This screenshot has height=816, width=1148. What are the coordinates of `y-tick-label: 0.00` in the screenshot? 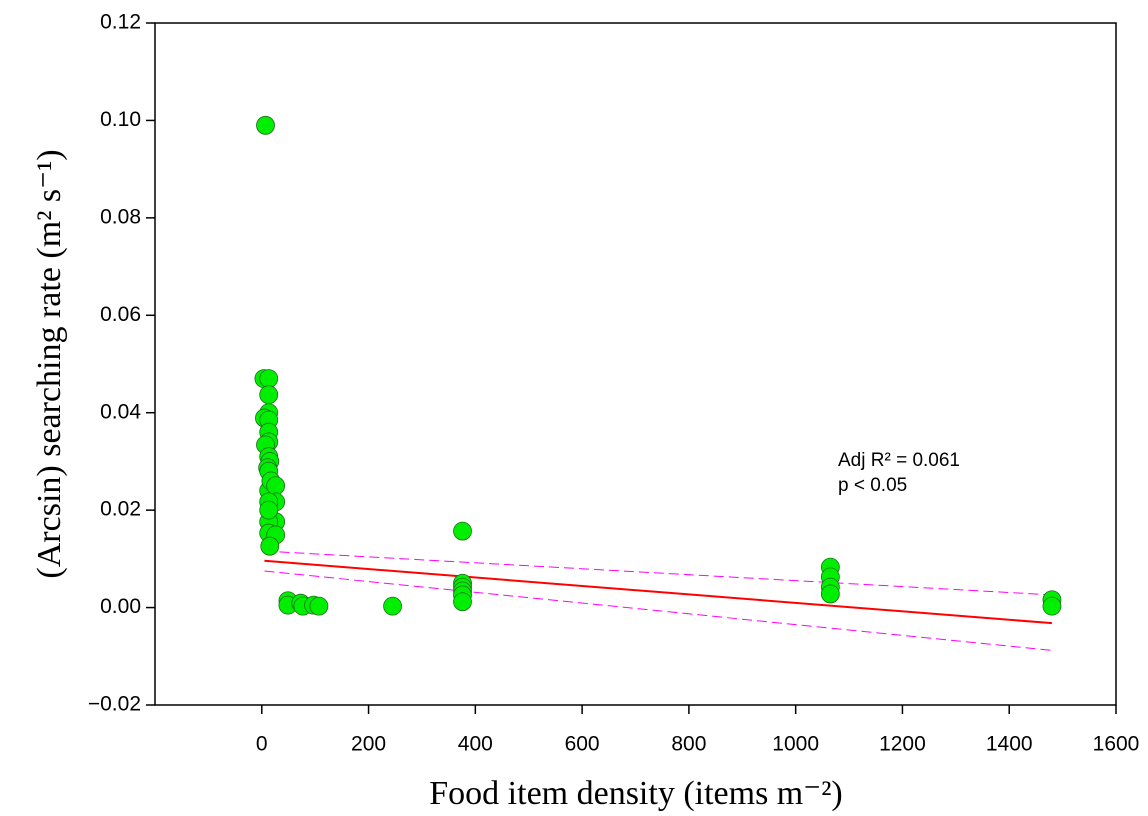 It's located at (120, 606).